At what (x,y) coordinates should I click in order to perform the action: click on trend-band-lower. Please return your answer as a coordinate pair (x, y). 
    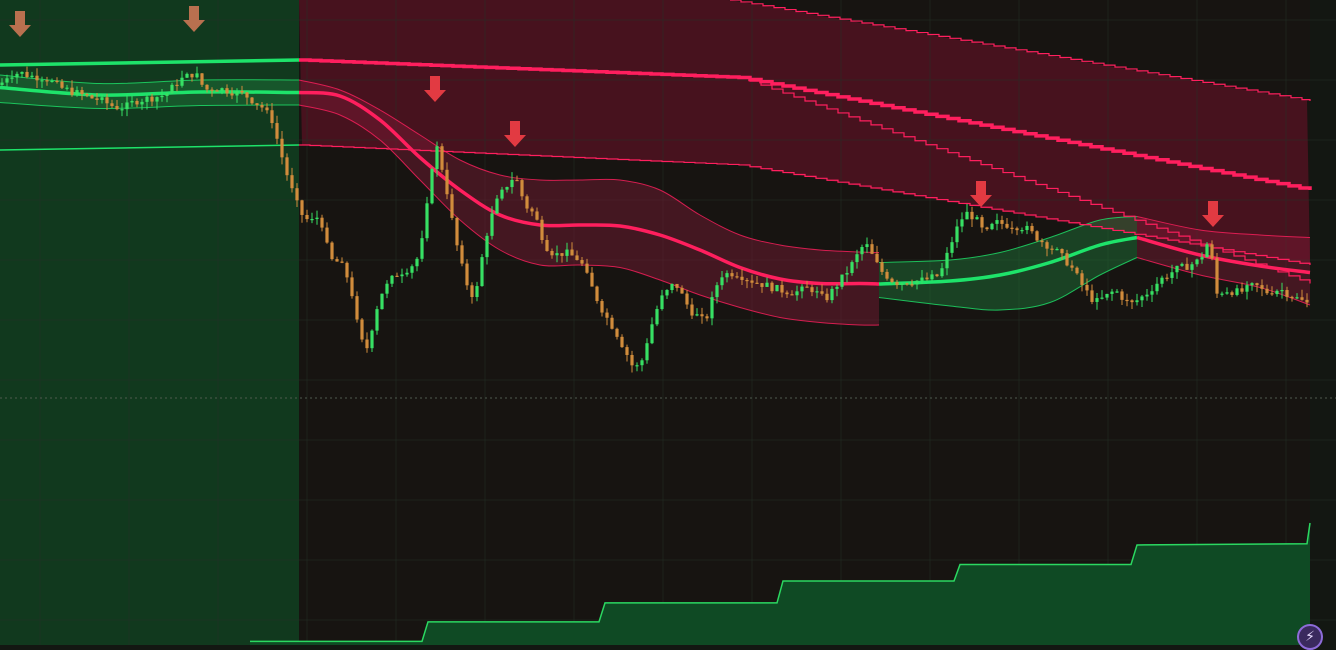
    Looking at the image, I should click on (1008, 284).